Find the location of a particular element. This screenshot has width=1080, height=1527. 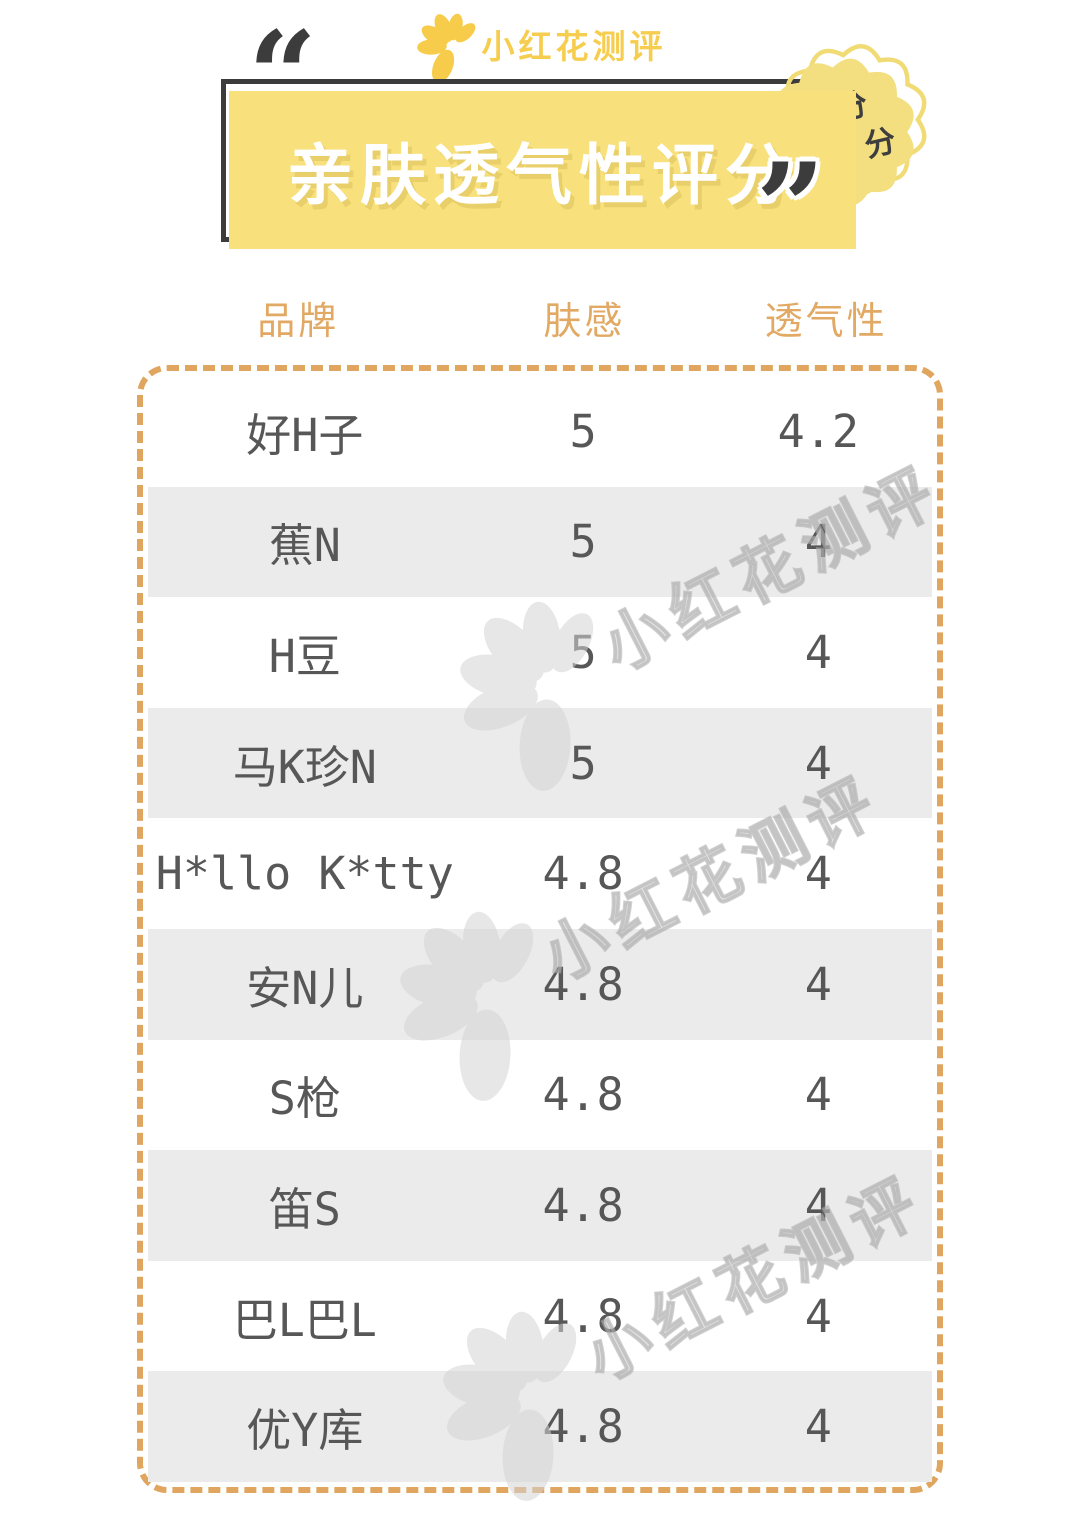

brand-cell: 笛S is located at coordinates (304, 1209).